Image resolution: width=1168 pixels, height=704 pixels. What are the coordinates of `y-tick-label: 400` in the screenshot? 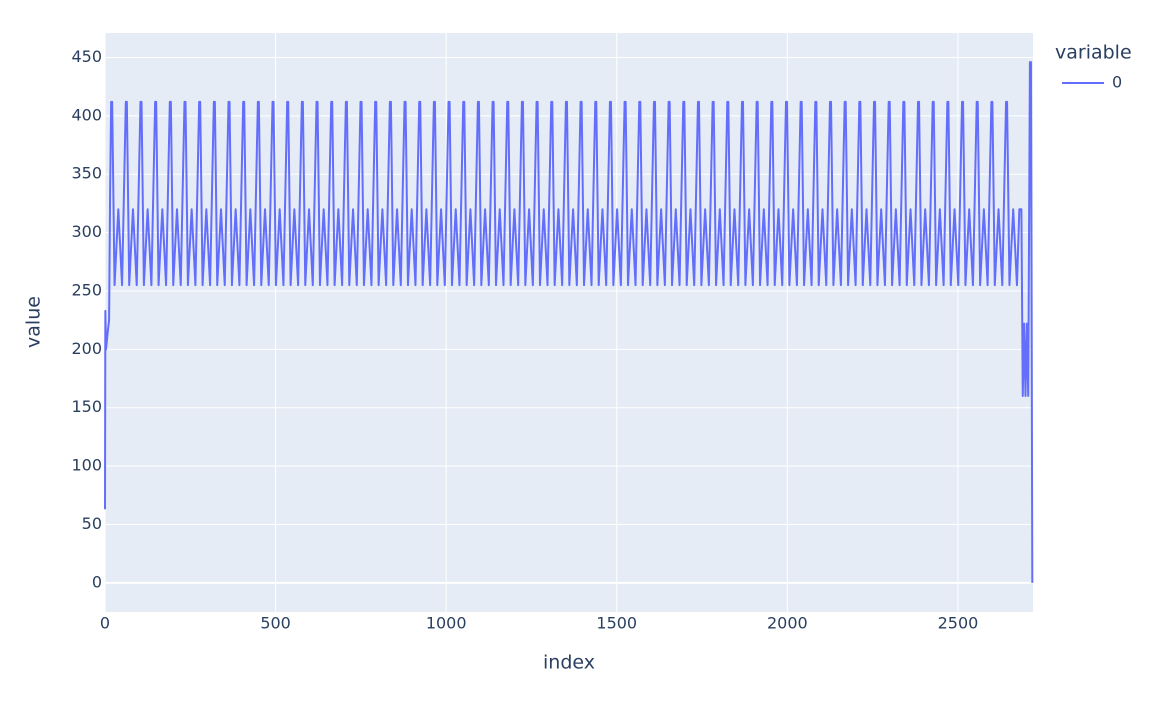 It's located at (86, 114).